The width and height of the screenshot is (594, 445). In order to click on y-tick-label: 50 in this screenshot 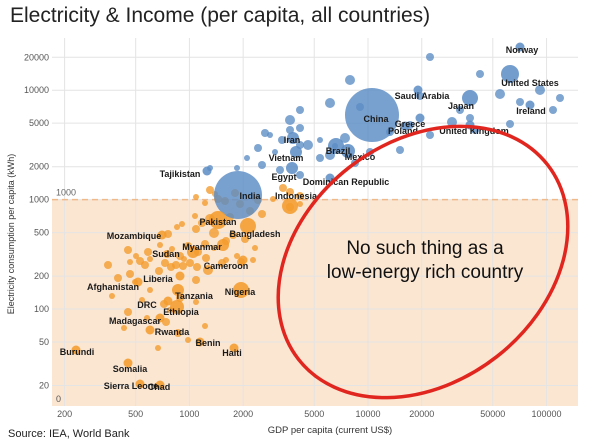, I will do `click(44, 342)`.